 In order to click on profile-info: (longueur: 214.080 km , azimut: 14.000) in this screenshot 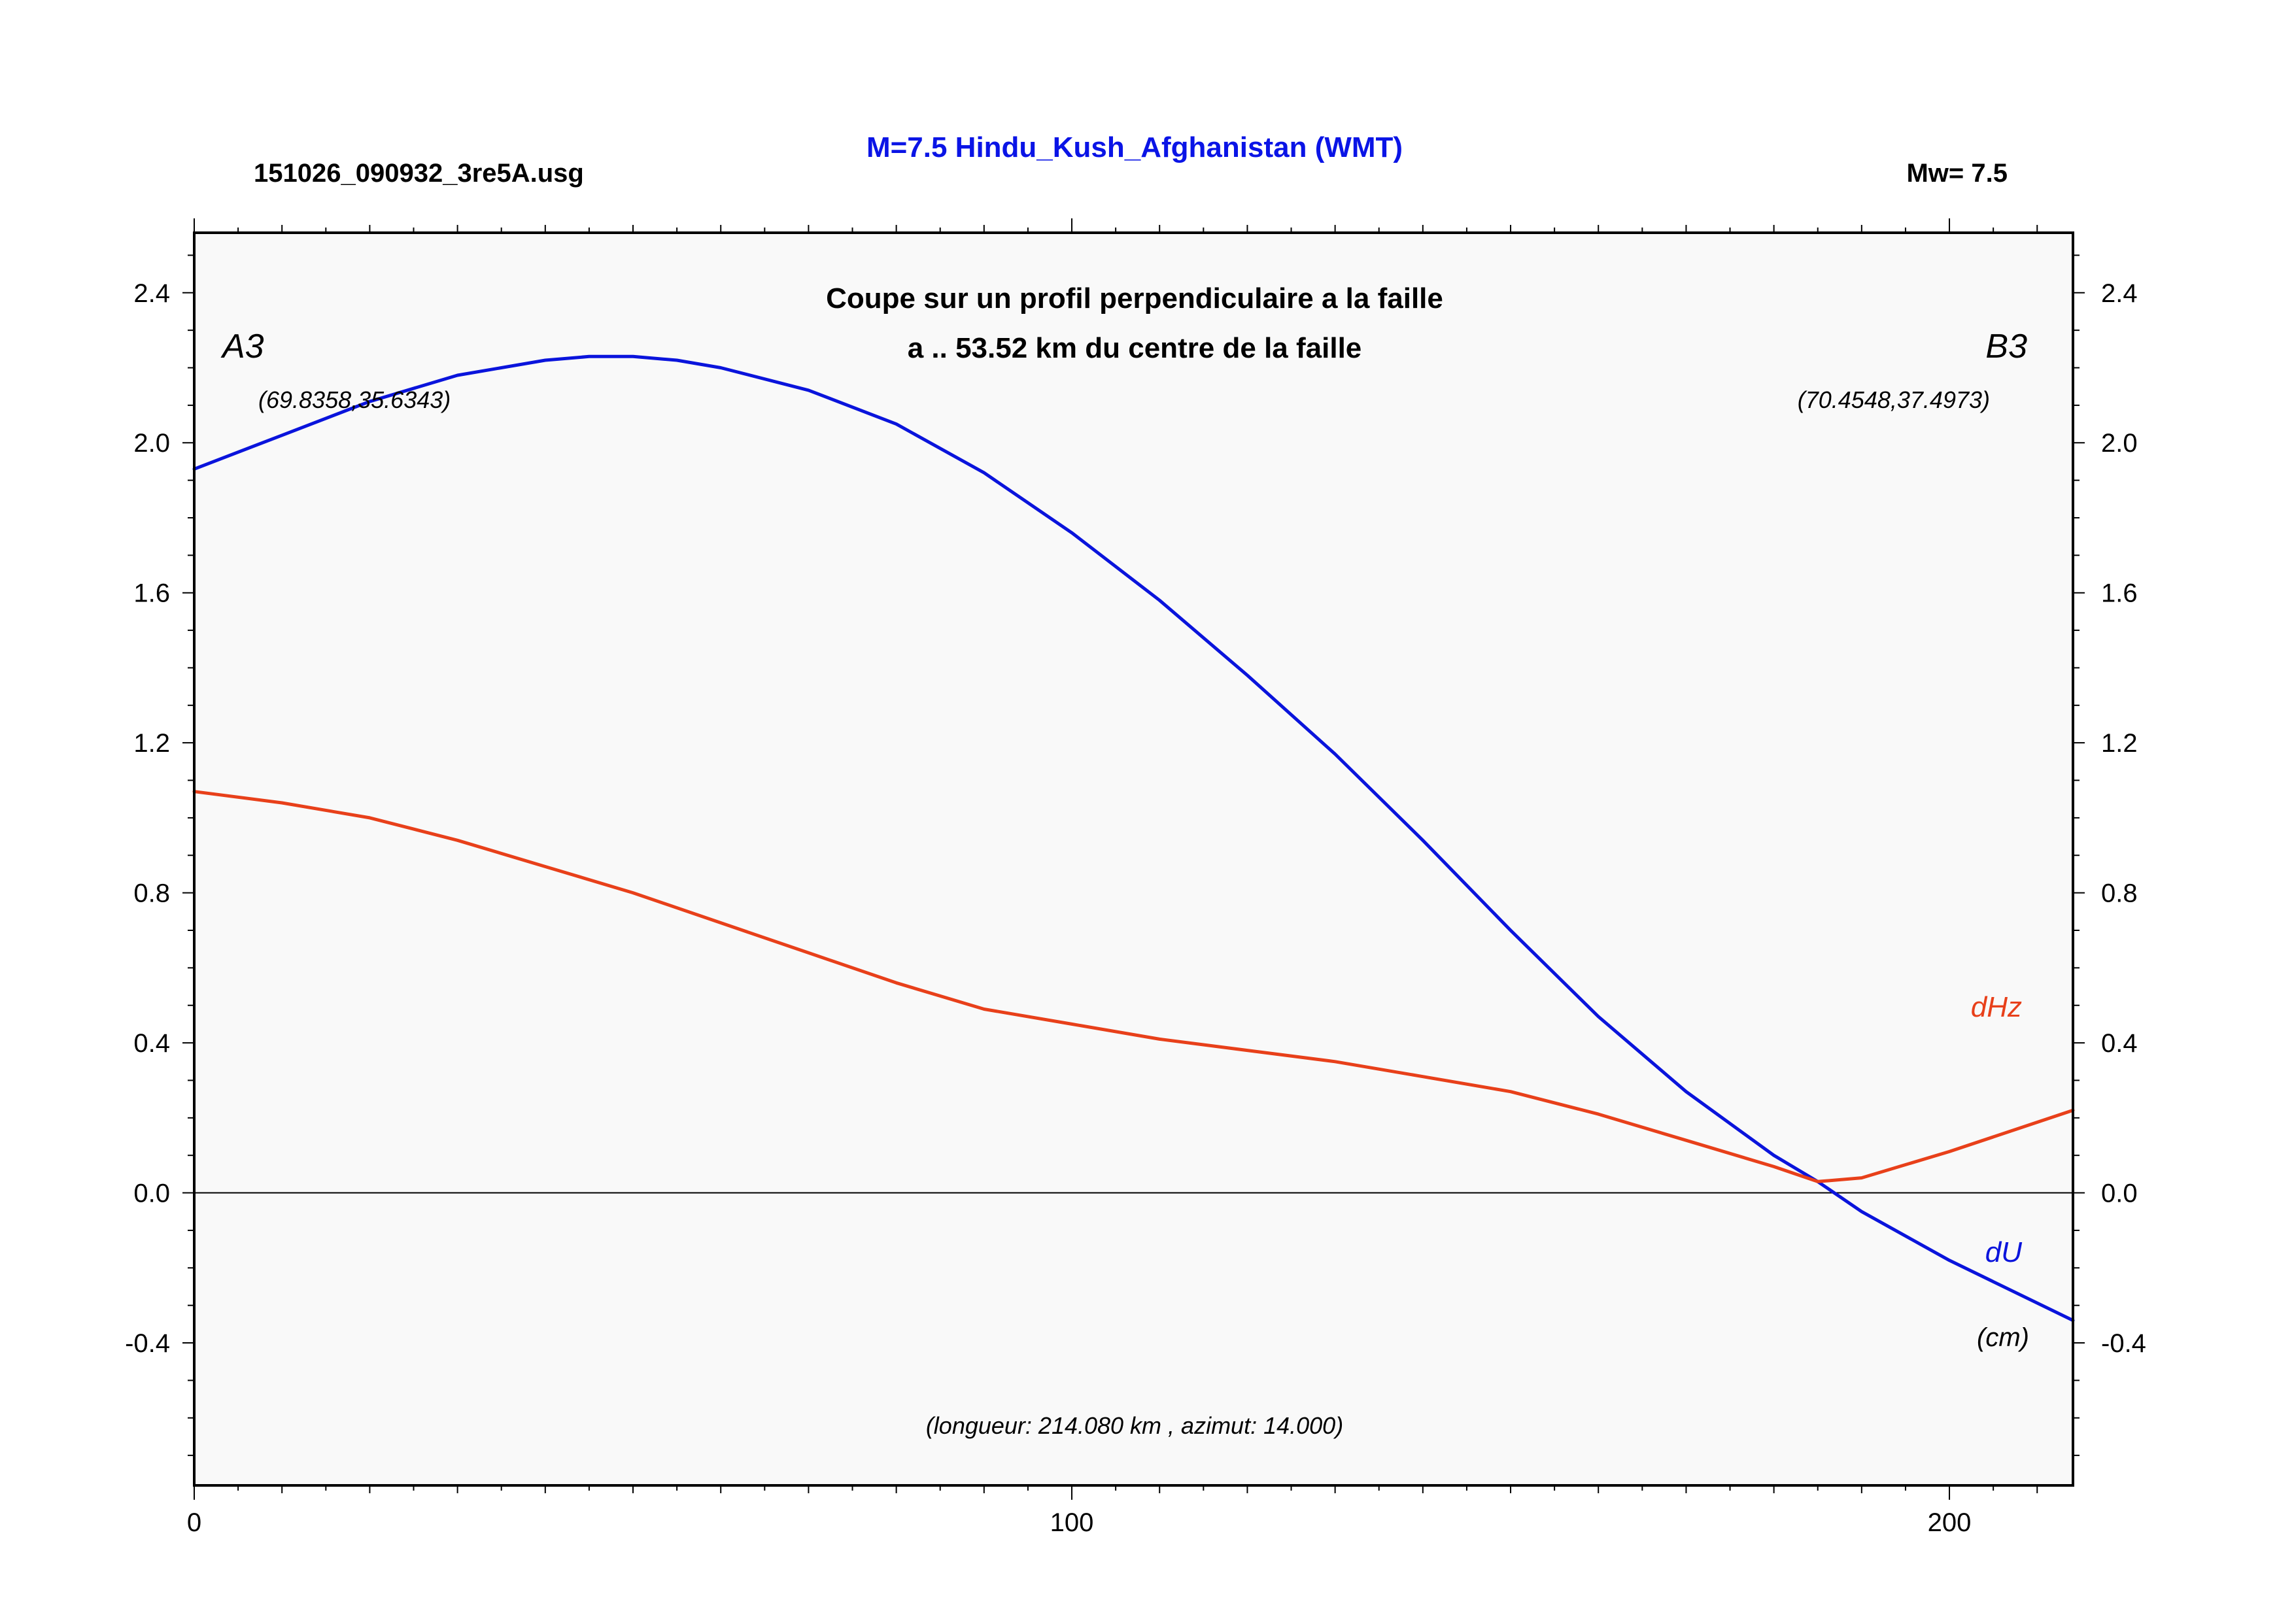, I will do `click(1134, 1425)`.